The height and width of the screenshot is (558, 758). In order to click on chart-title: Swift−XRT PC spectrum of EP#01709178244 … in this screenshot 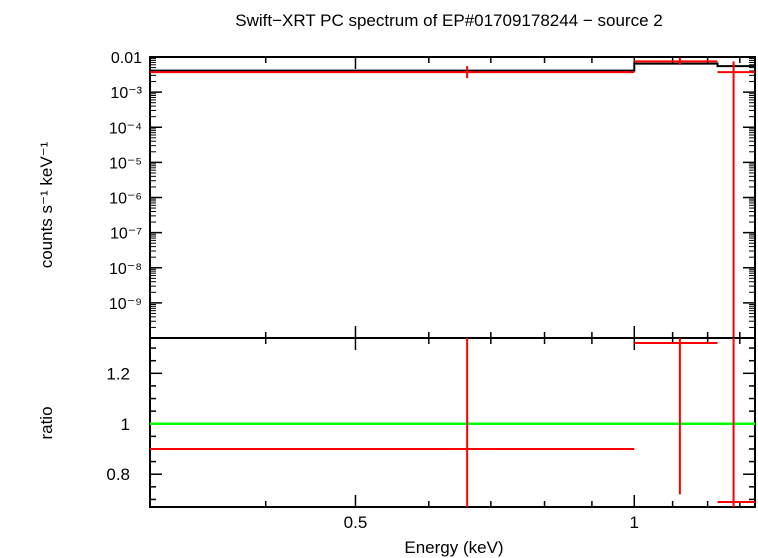, I will do `click(448, 20)`.